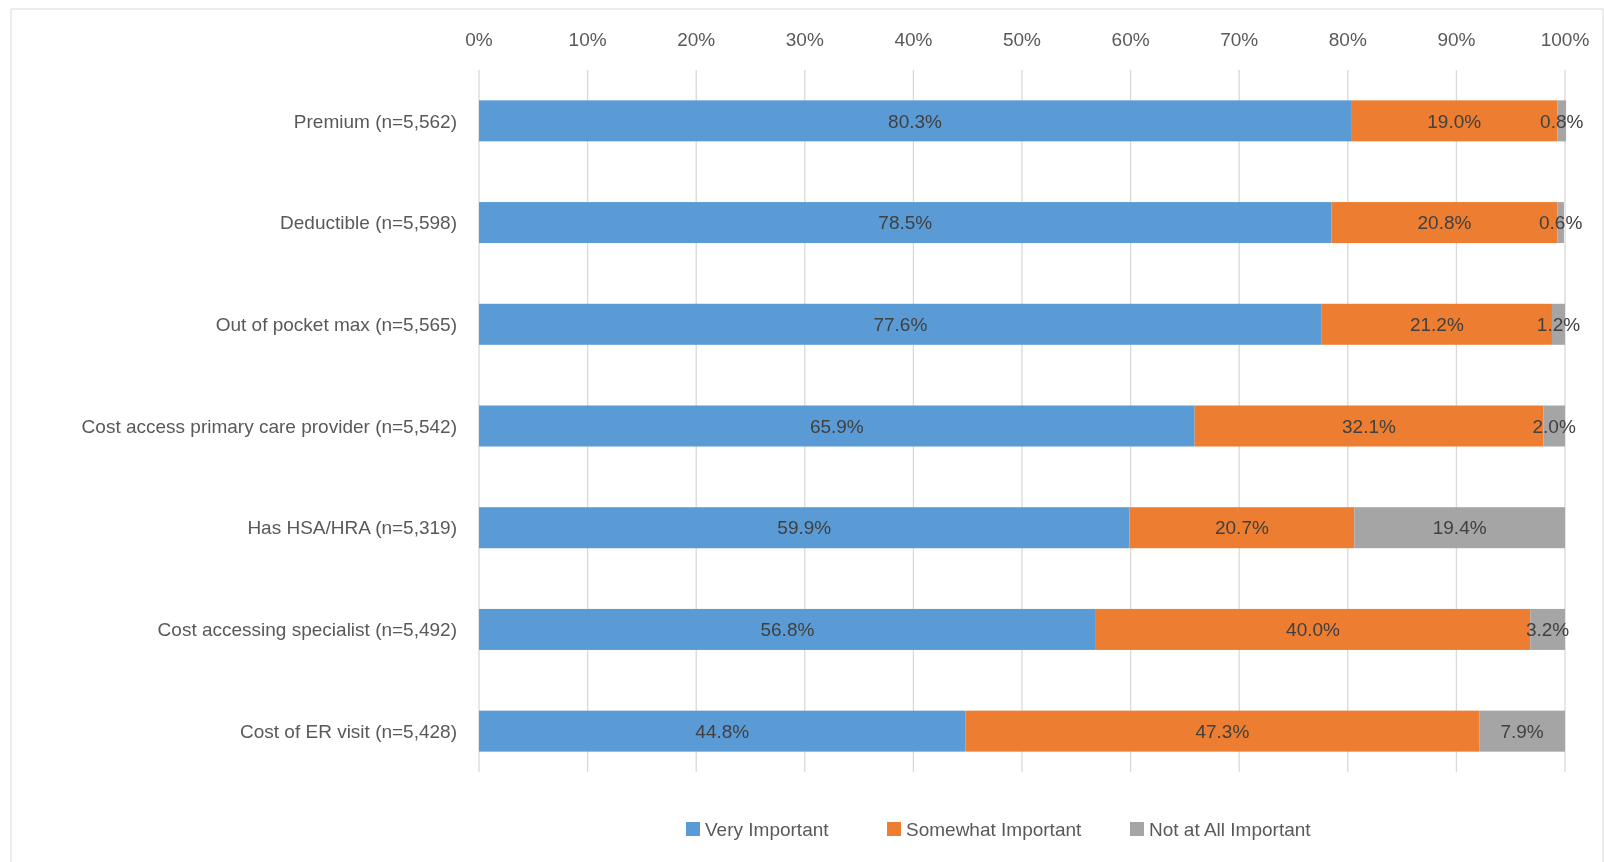 The height and width of the screenshot is (862, 1604). What do you see at coordinates (804, 39) in the screenshot?
I see `x-tick-label: 30%` at bounding box center [804, 39].